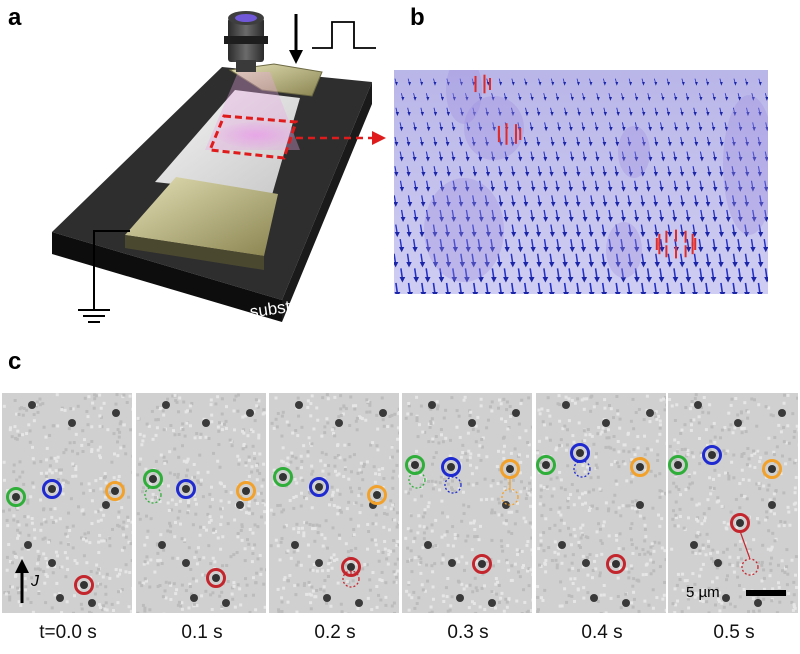 Image resolution: width=800 pixels, height=654 pixels. What do you see at coordinates (153, 495) in the screenshot?
I see `green-previous-position` at bounding box center [153, 495].